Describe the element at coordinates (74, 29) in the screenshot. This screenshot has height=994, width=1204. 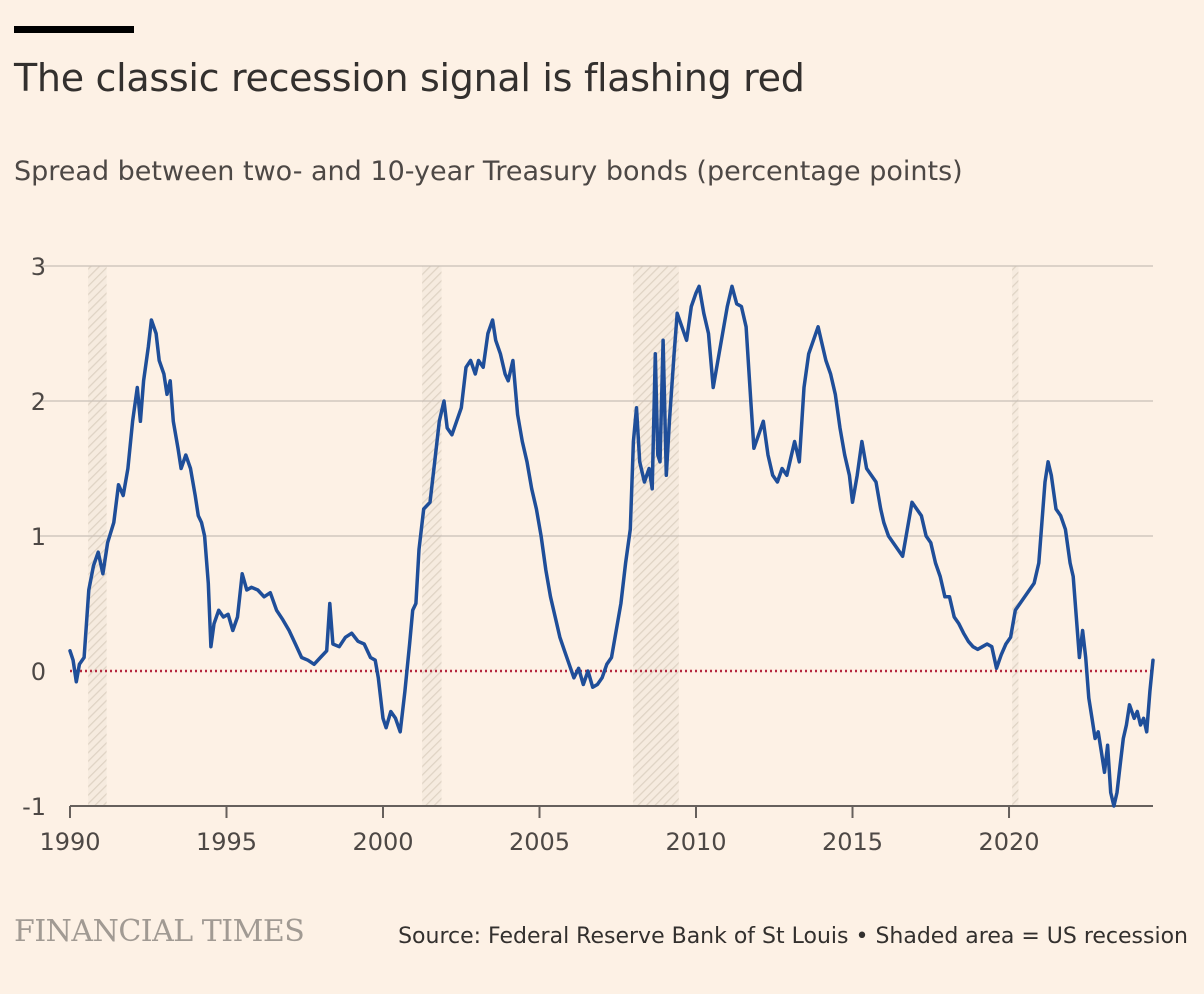
I see `top-accent-bar` at that location.